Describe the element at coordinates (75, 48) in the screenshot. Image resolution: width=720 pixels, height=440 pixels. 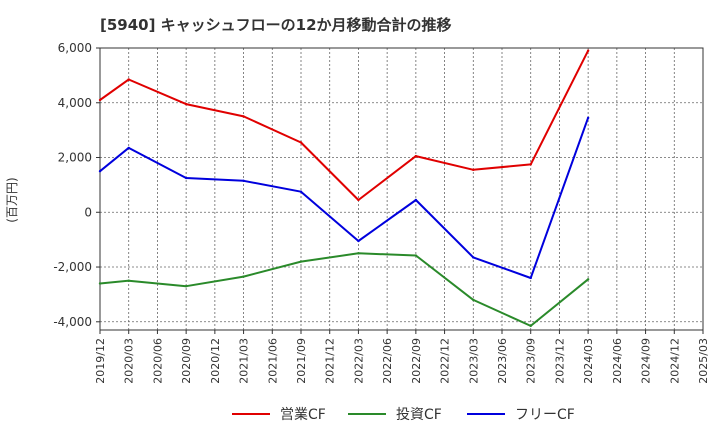
I see `y-tick-label: 6,000` at that location.